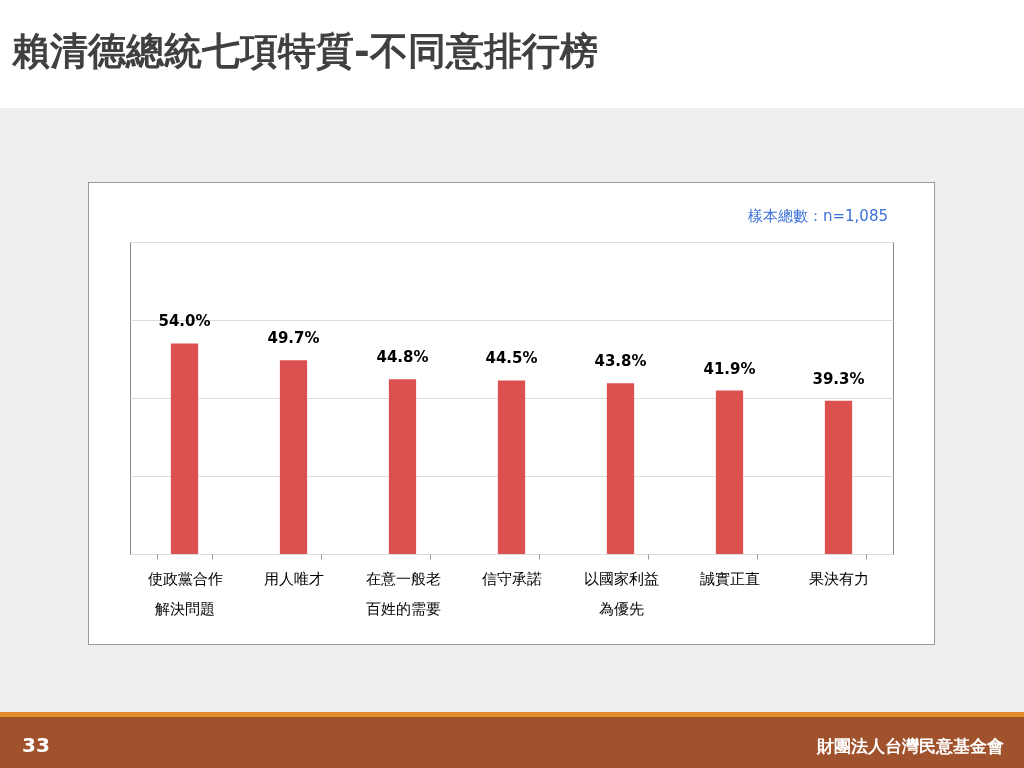 The width and height of the screenshot is (1024, 768). I want to click on data-label: 43.8%, so click(620, 361).